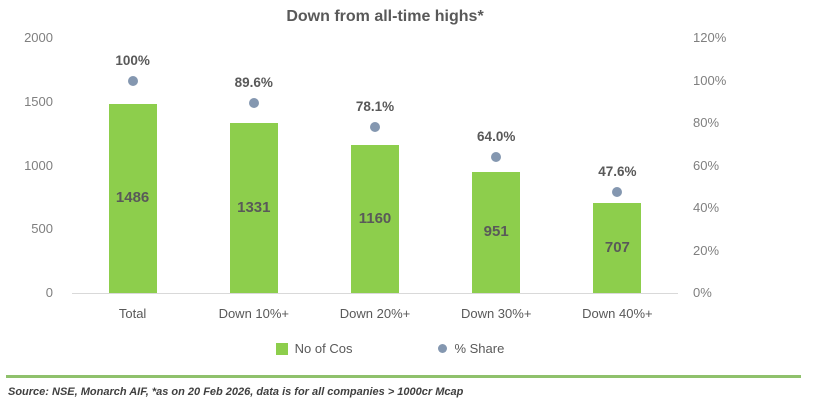  Describe the element at coordinates (443, 348) in the screenshot. I see `dot-series-swatch-icon` at that location.